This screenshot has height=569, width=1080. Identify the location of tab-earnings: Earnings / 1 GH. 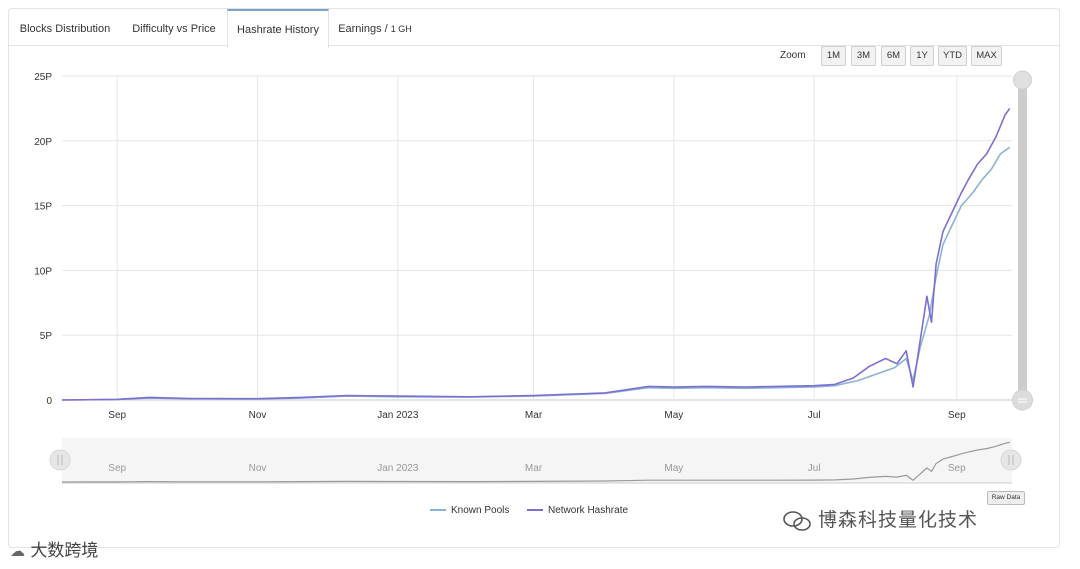
(375, 27).